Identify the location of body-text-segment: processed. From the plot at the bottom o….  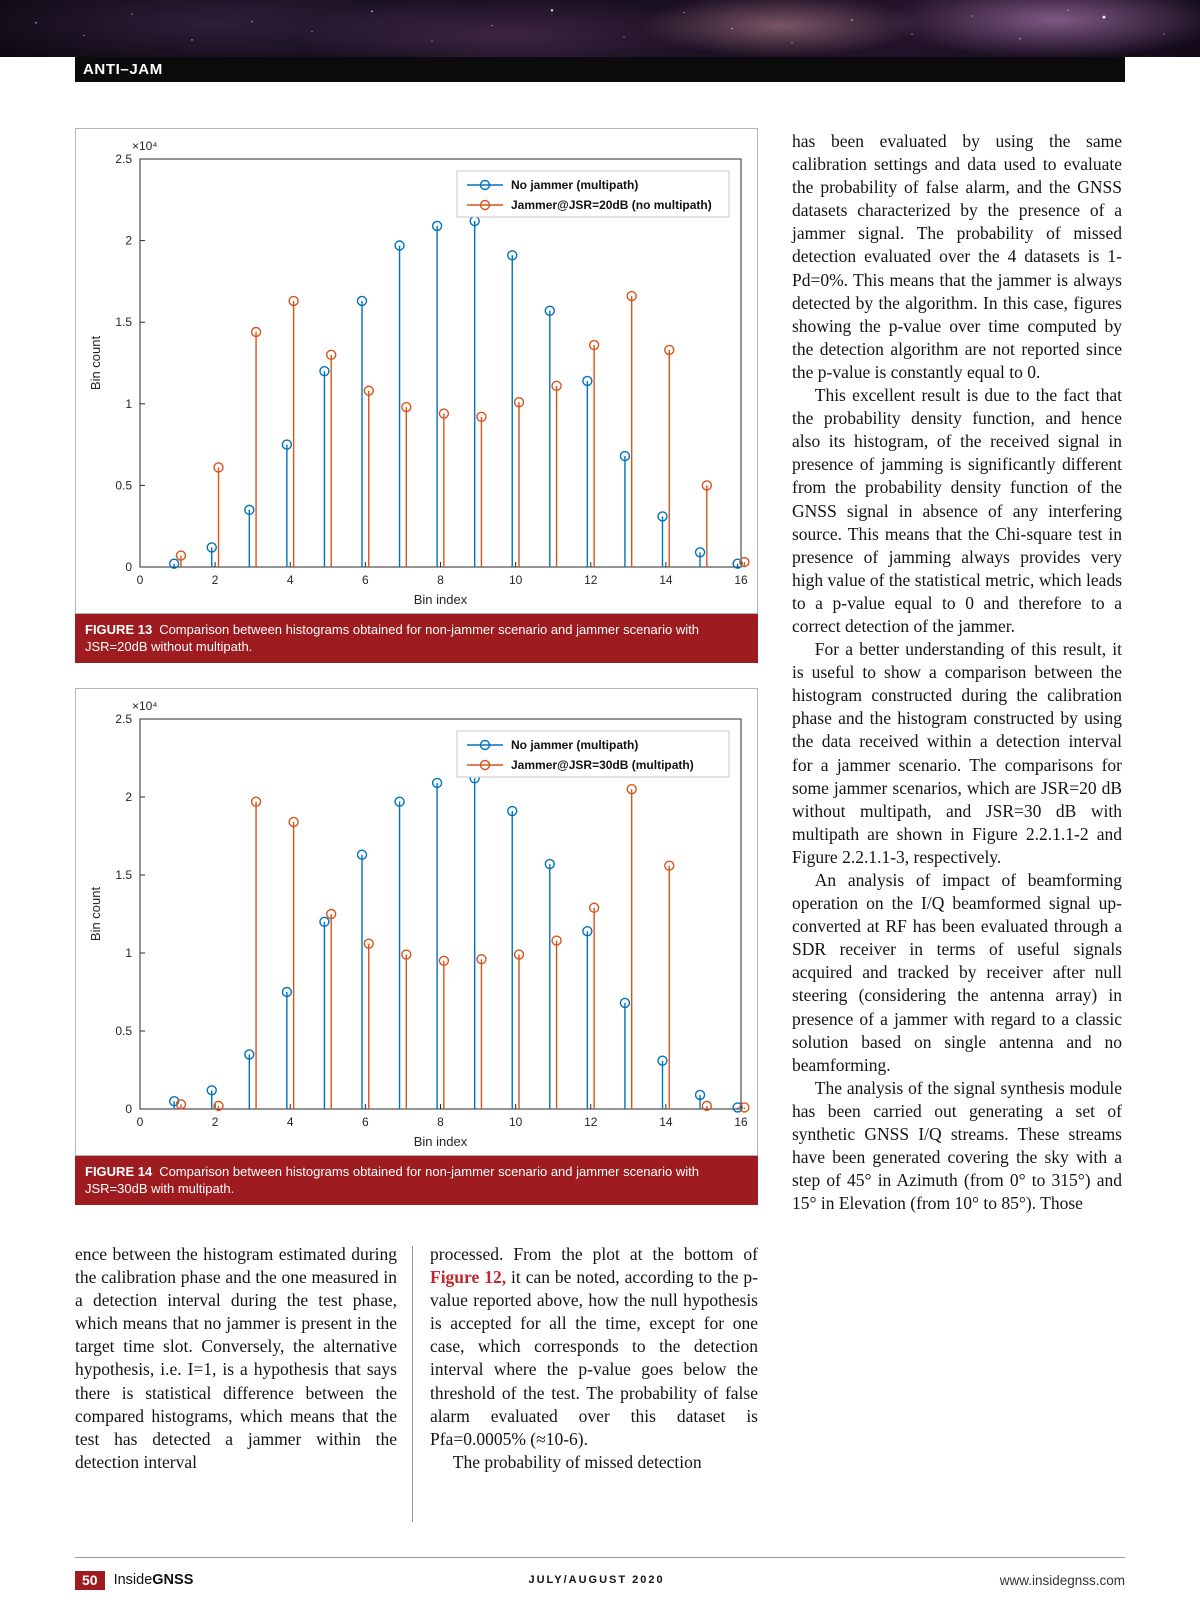
(594, 1254).